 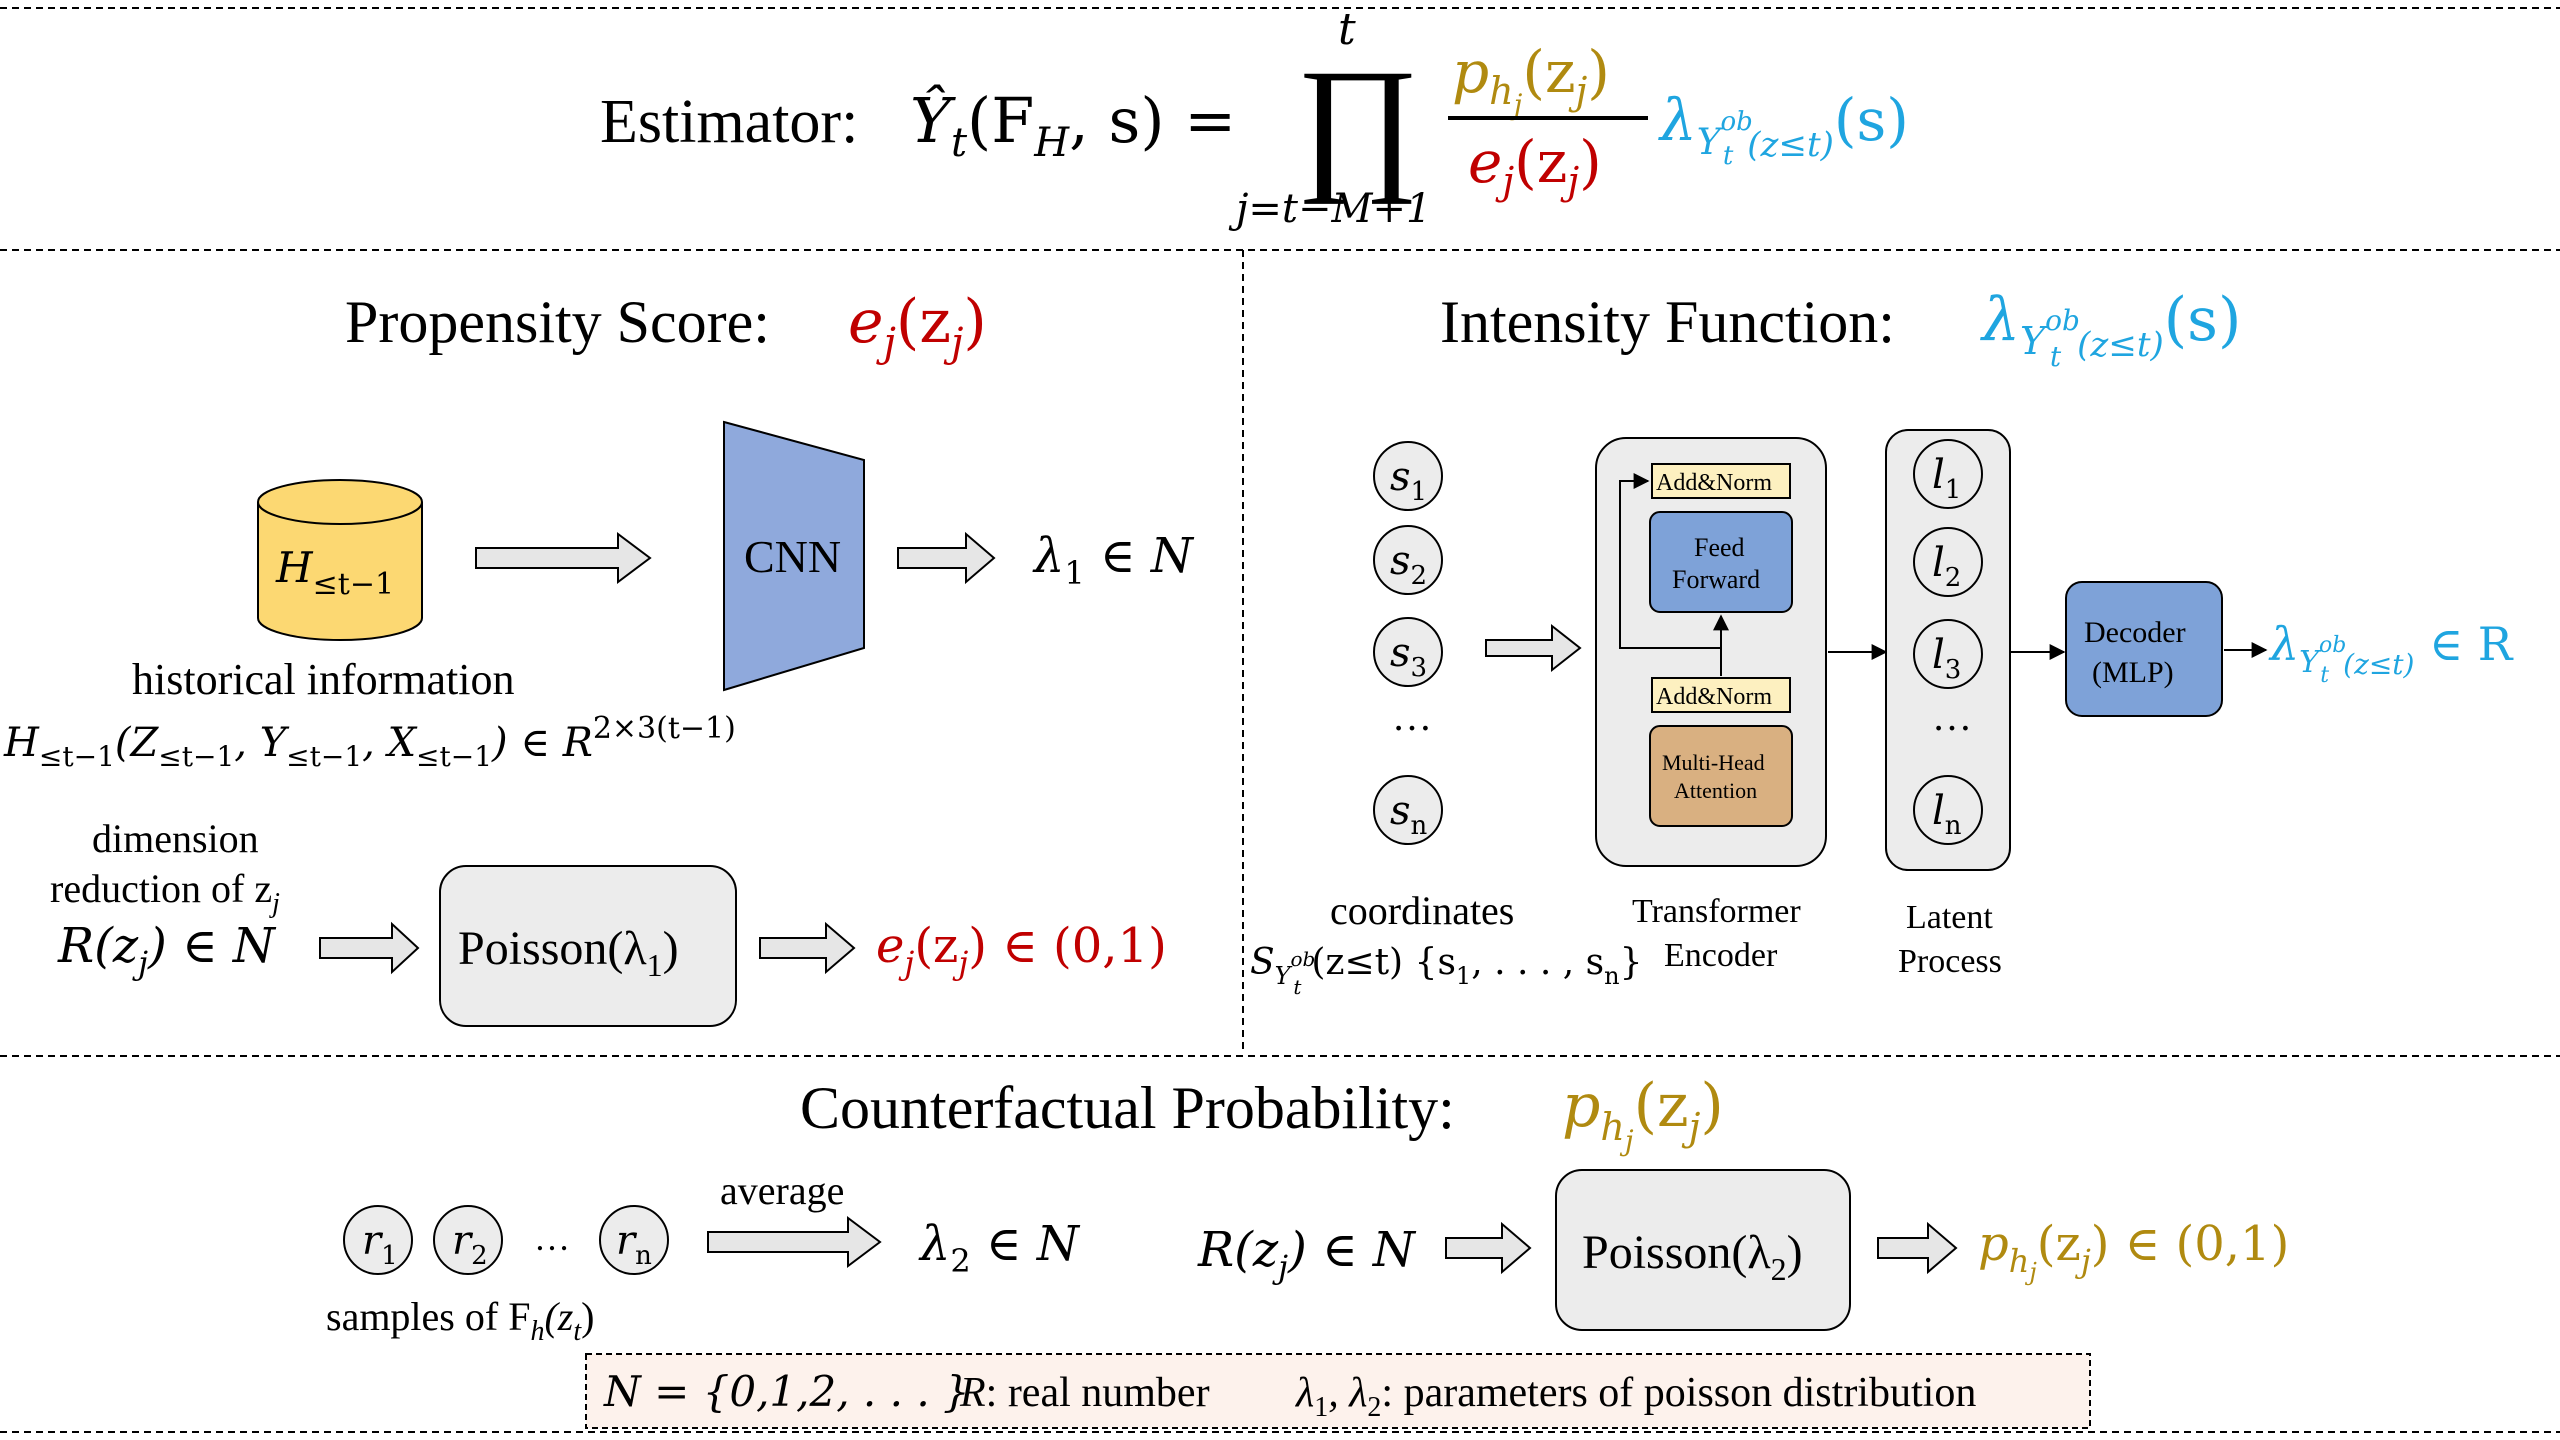 I want to click on latent-node-ln, so click(x=1948, y=810).